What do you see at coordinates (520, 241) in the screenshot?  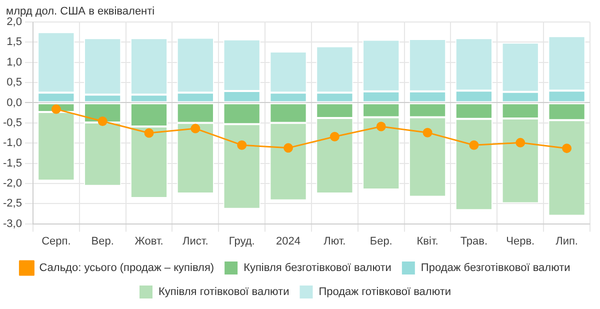 I see `x-tick-label: Черв.` at bounding box center [520, 241].